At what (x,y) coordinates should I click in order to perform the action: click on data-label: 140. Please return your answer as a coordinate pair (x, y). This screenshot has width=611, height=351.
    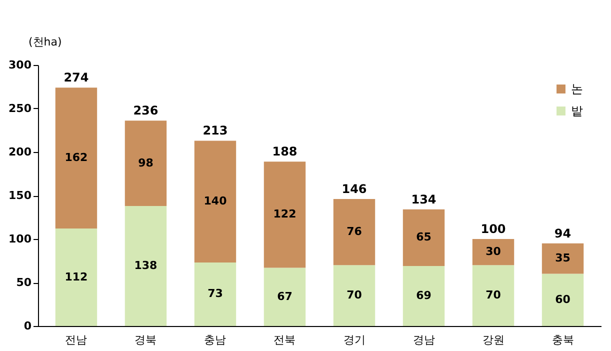
    Looking at the image, I should click on (216, 201).